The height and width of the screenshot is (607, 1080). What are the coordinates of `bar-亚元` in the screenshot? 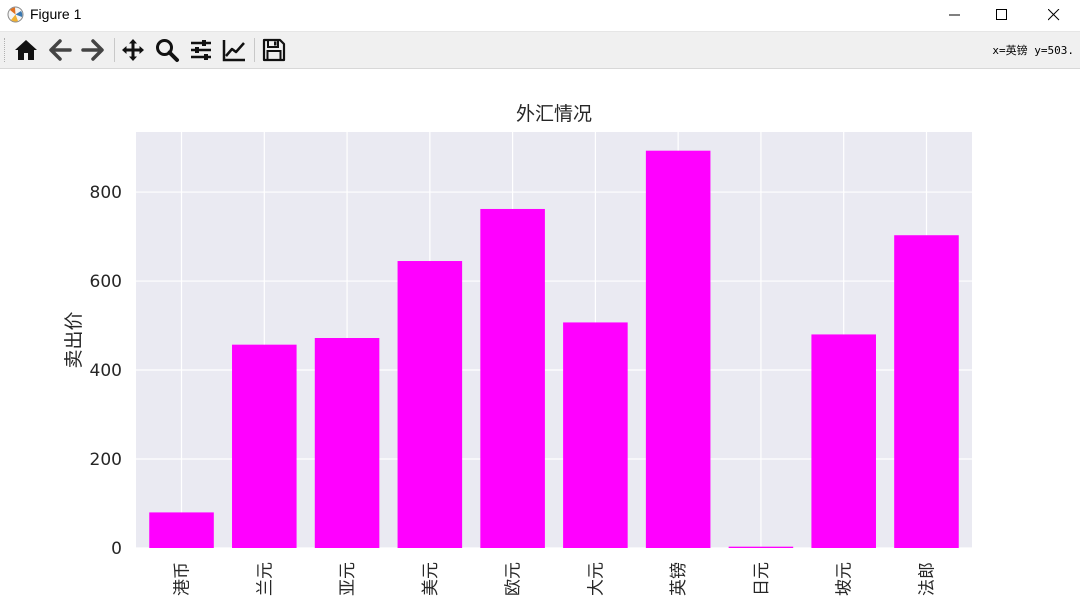 It's located at (347, 442).